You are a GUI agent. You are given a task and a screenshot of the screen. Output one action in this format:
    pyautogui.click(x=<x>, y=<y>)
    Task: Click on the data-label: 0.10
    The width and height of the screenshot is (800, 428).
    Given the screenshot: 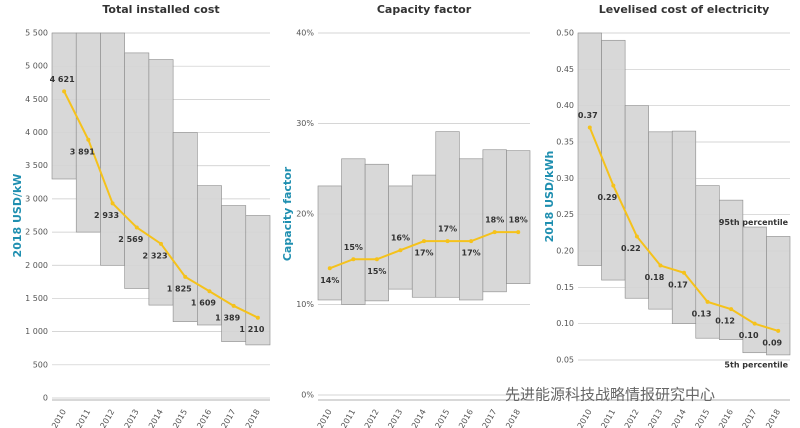 What is the action you would take?
    pyautogui.click(x=749, y=335)
    